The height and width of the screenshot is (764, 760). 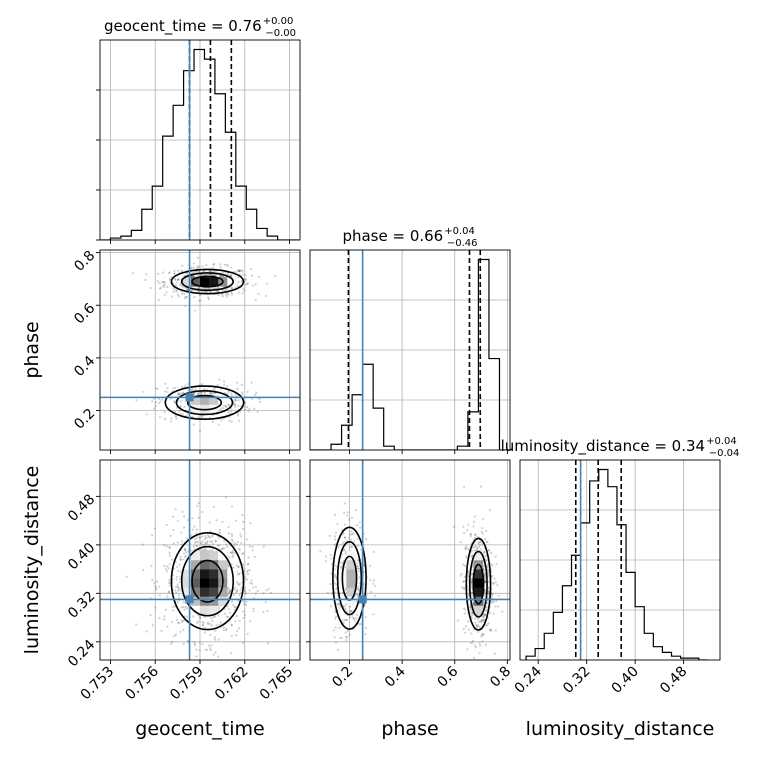 What do you see at coordinates (81, 556) in the screenshot?
I see `ytick-label: 0.40` at bounding box center [81, 556].